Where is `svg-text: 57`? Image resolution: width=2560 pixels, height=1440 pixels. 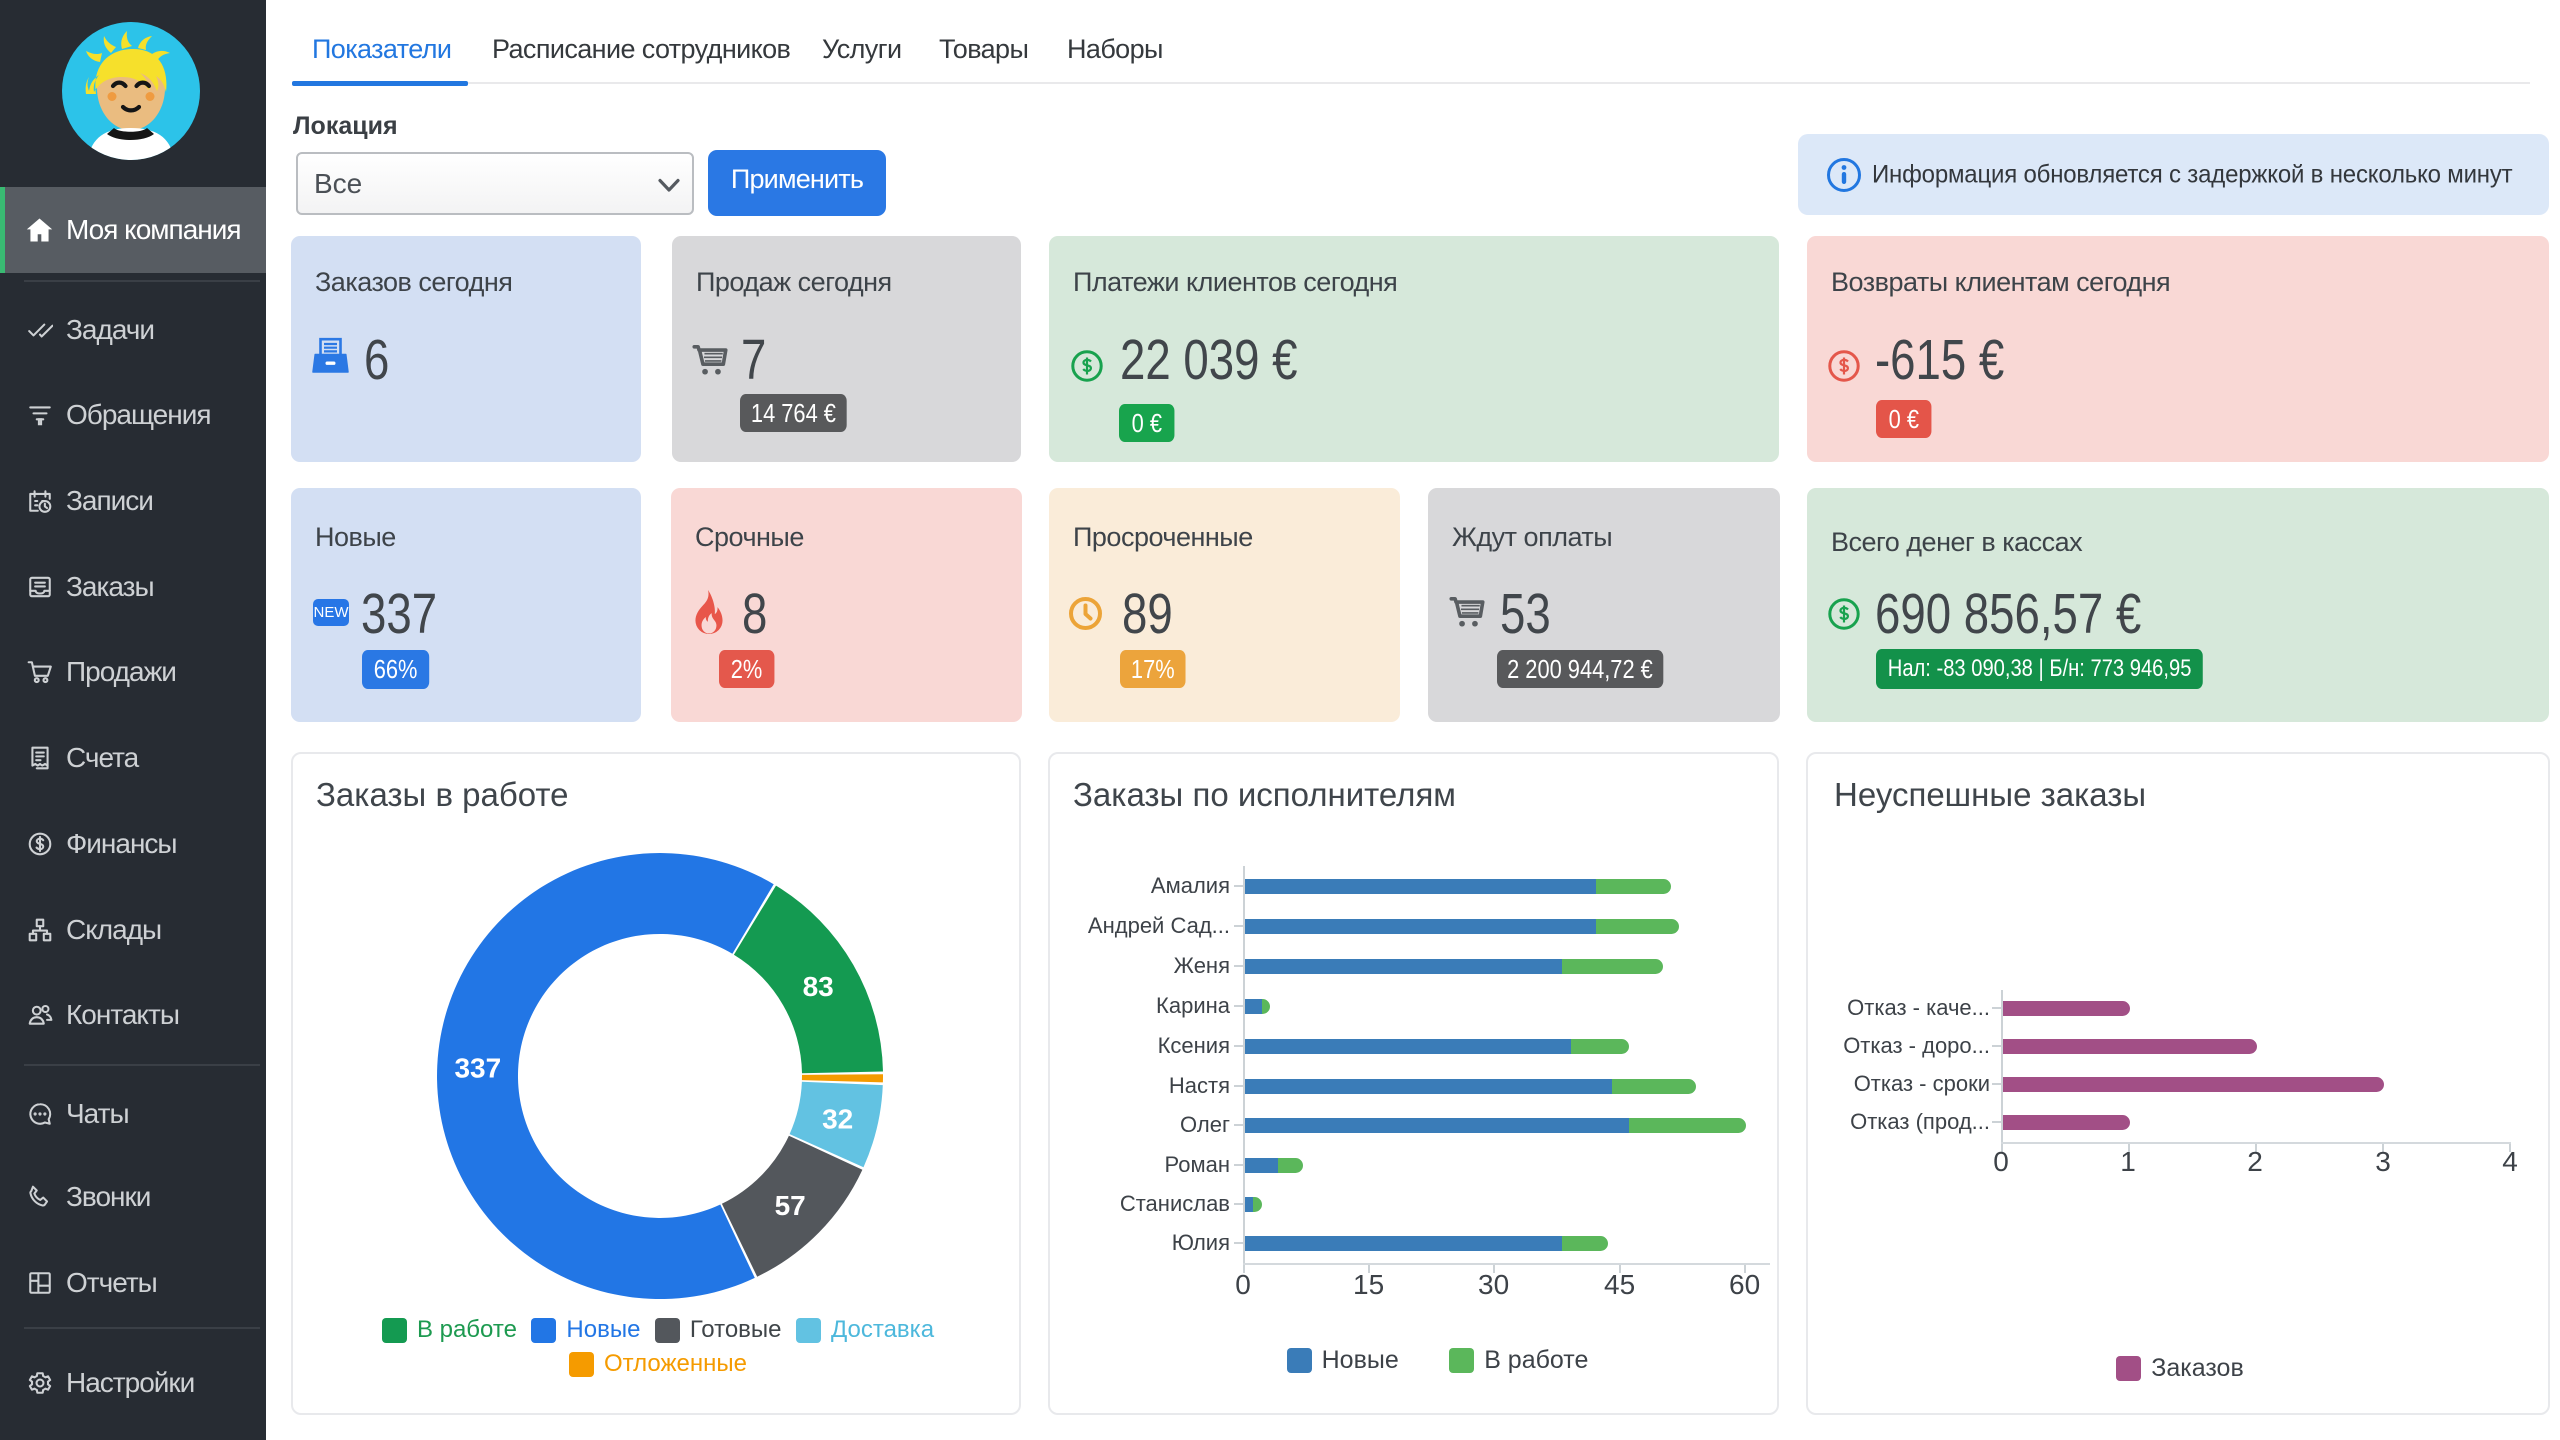 svg-text: 57 is located at coordinates (790, 1205).